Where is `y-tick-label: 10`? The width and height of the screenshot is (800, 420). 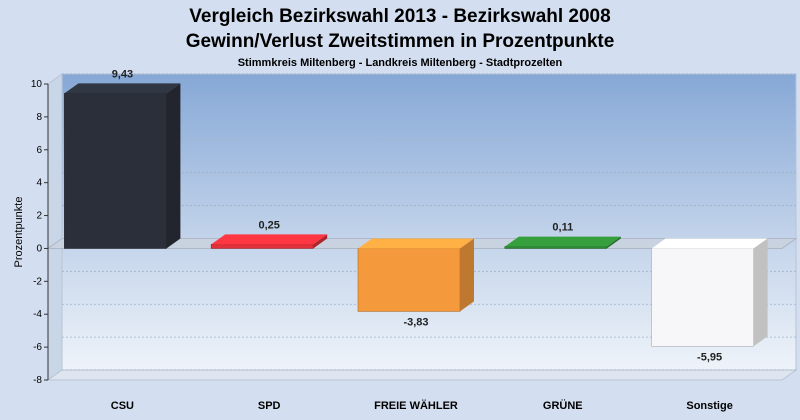 y-tick-label: 10 is located at coordinates (37, 84).